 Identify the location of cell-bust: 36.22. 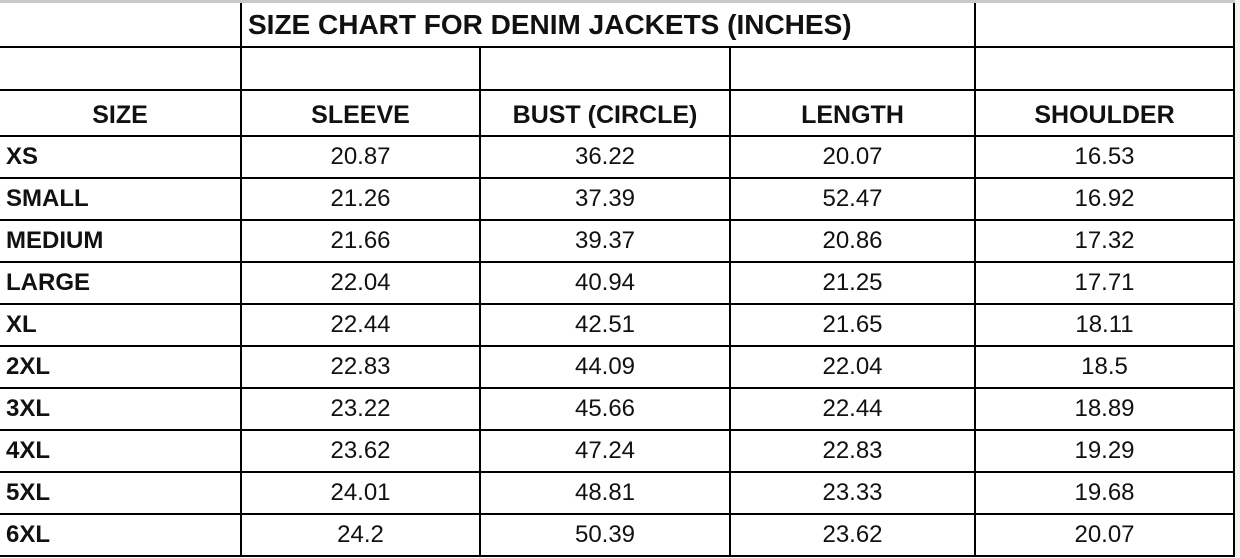
(605, 157).